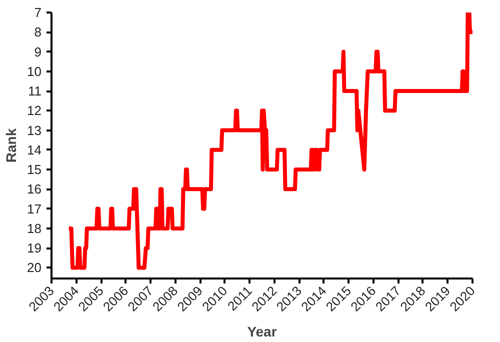 Image resolution: width=500 pixels, height=342 pixels. Describe the element at coordinates (34, 130) in the screenshot. I see `y-tick-label: 13` at that location.